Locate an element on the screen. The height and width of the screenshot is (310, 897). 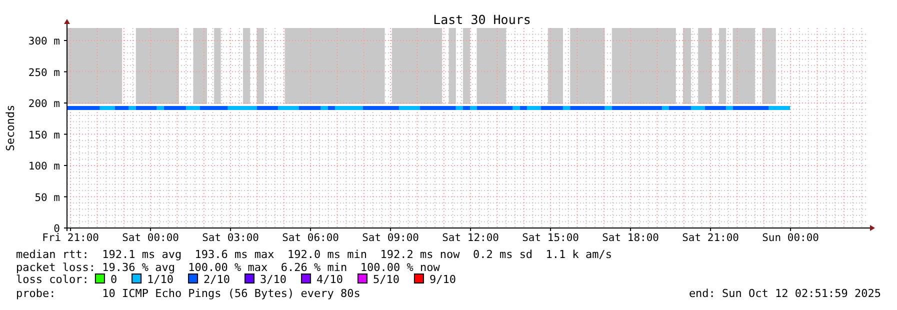
legend-label: 0 is located at coordinates (114, 279).